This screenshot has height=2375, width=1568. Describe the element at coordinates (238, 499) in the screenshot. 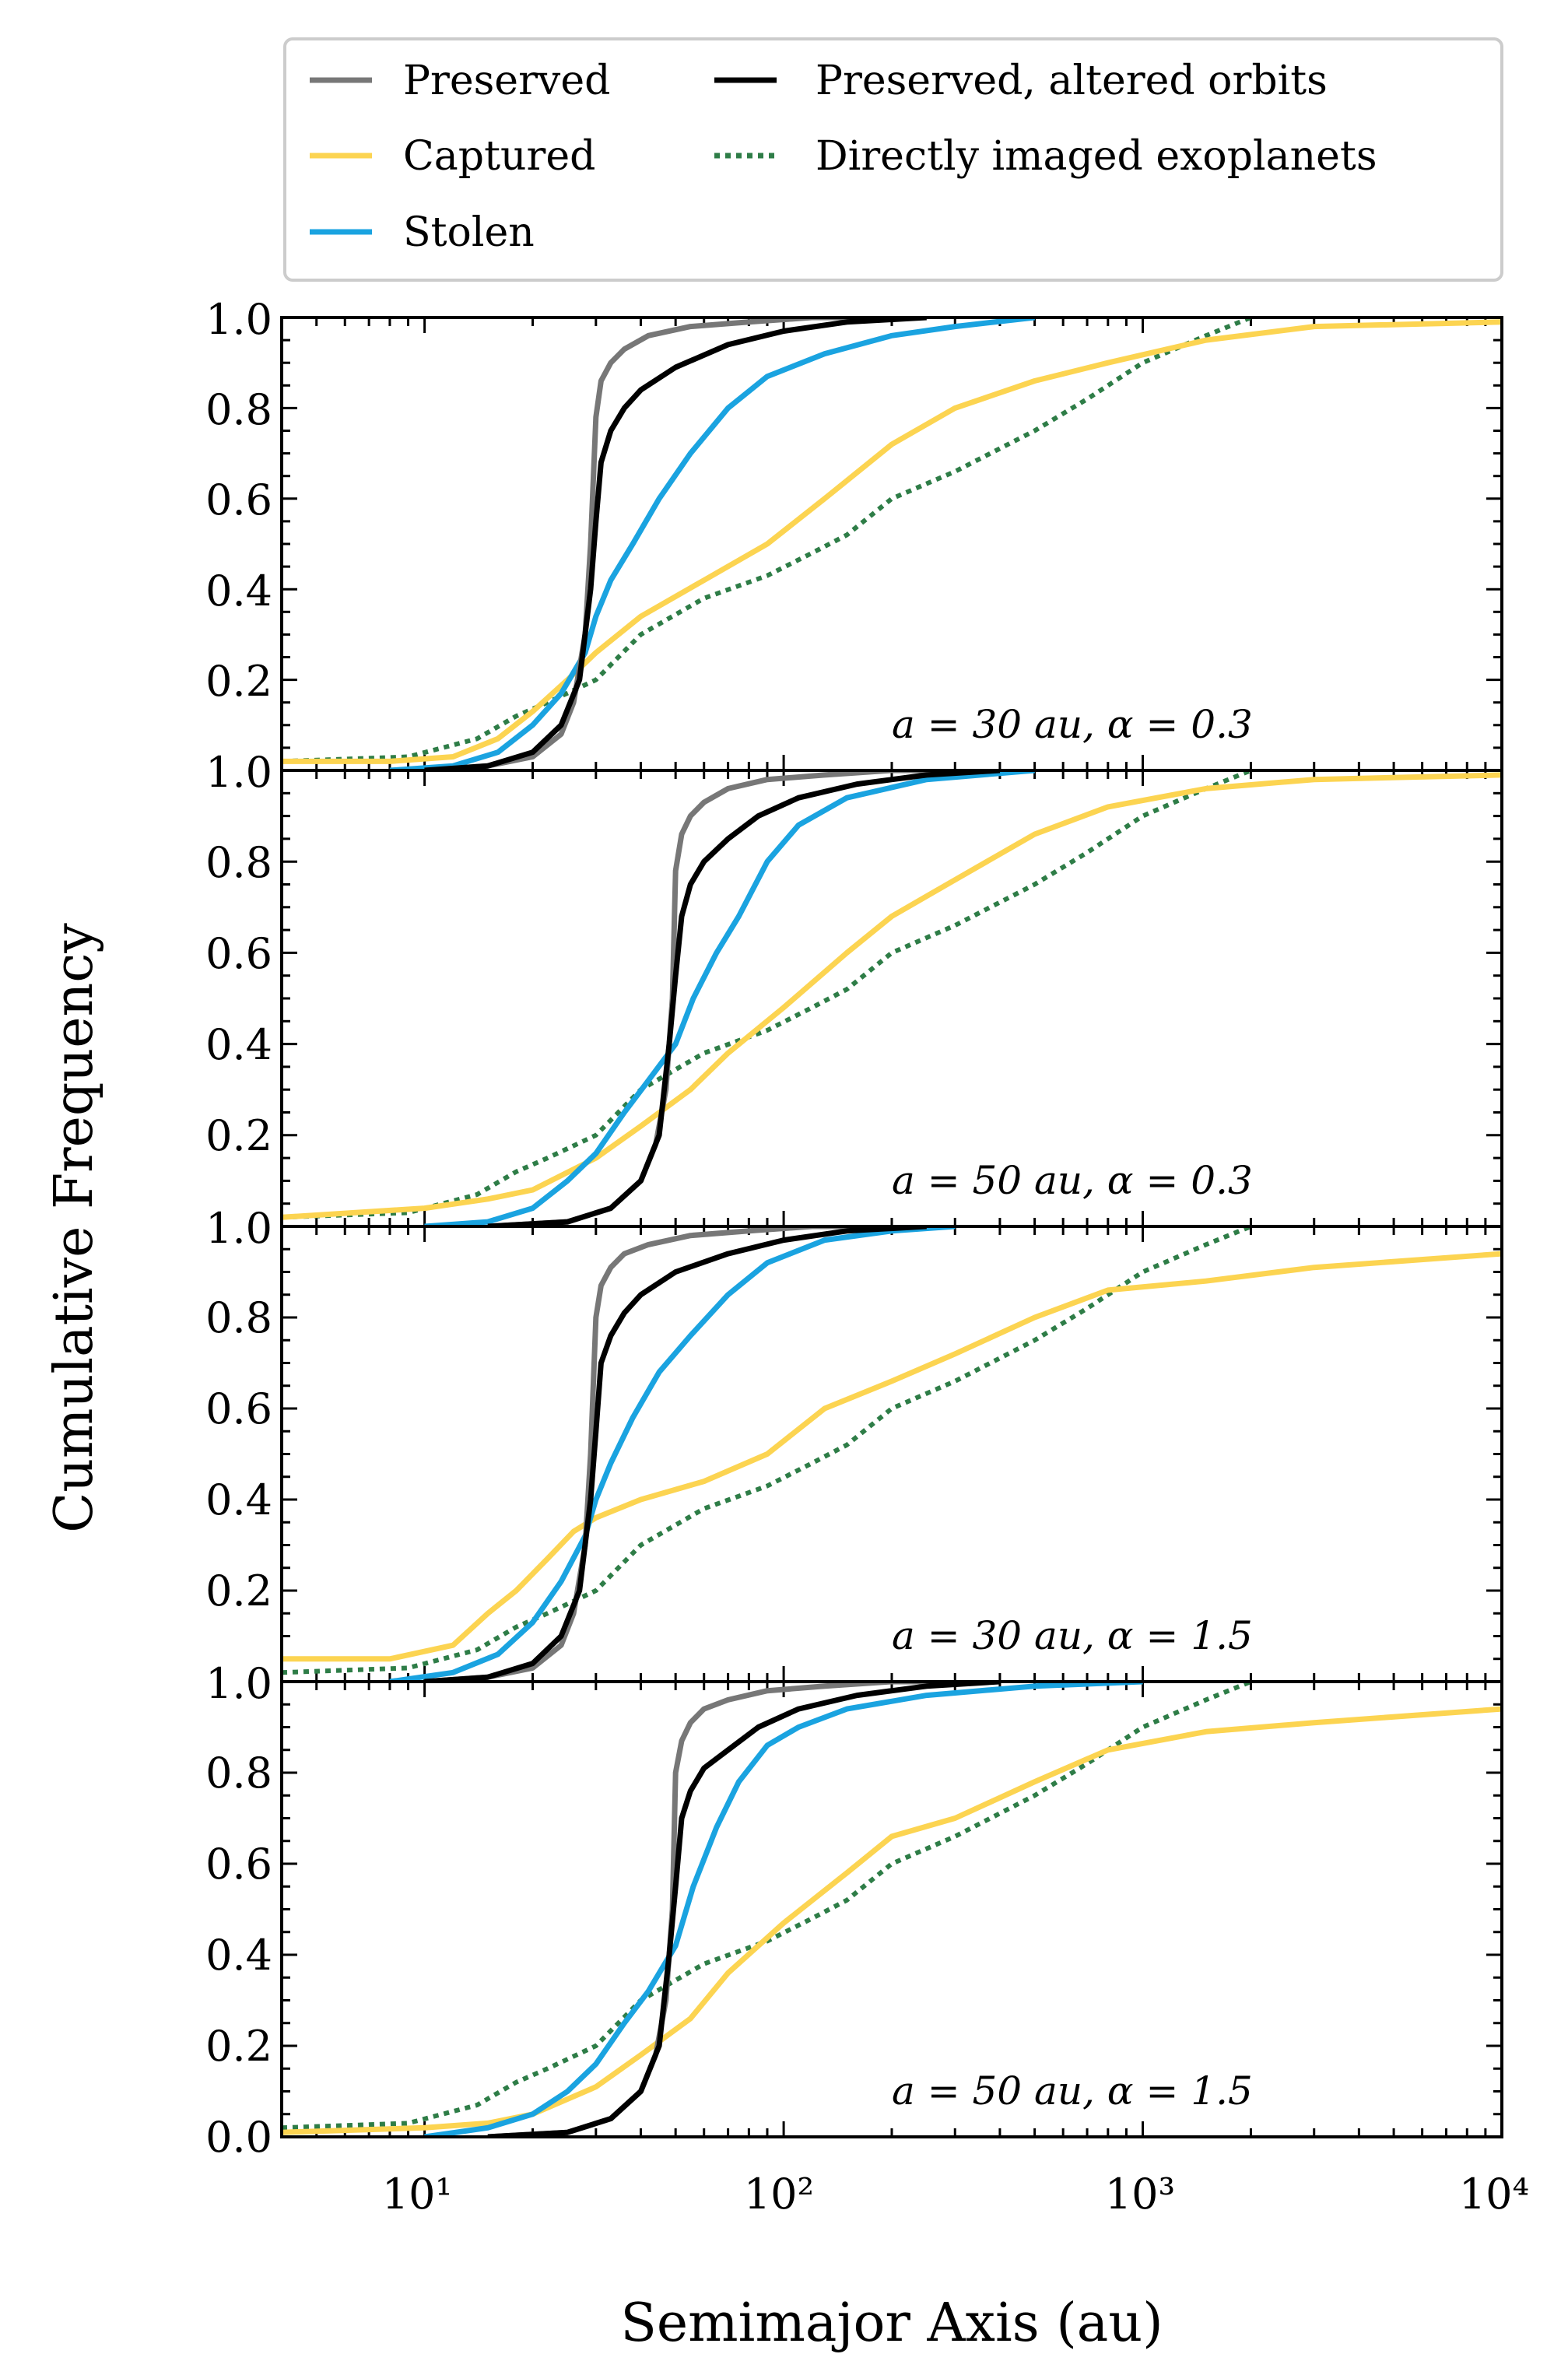

I see `panel-1-ytick-3: 0.6` at that location.